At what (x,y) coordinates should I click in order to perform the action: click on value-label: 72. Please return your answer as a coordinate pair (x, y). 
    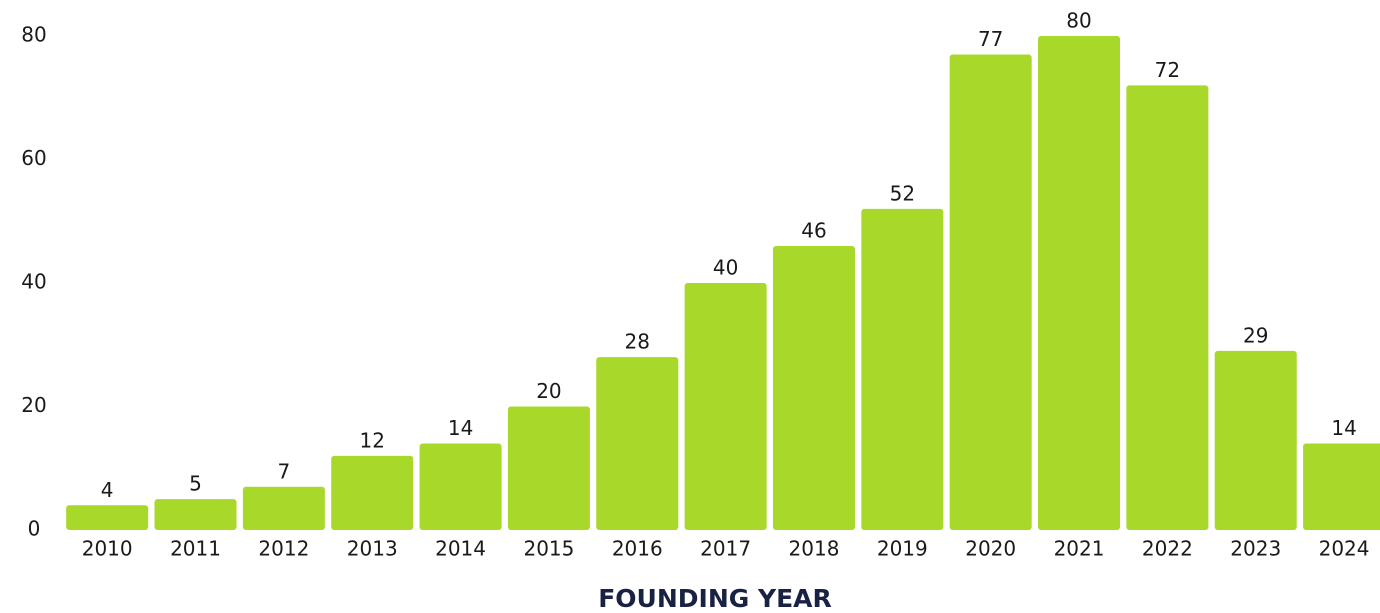
    Looking at the image, I should click on (1167, 70).